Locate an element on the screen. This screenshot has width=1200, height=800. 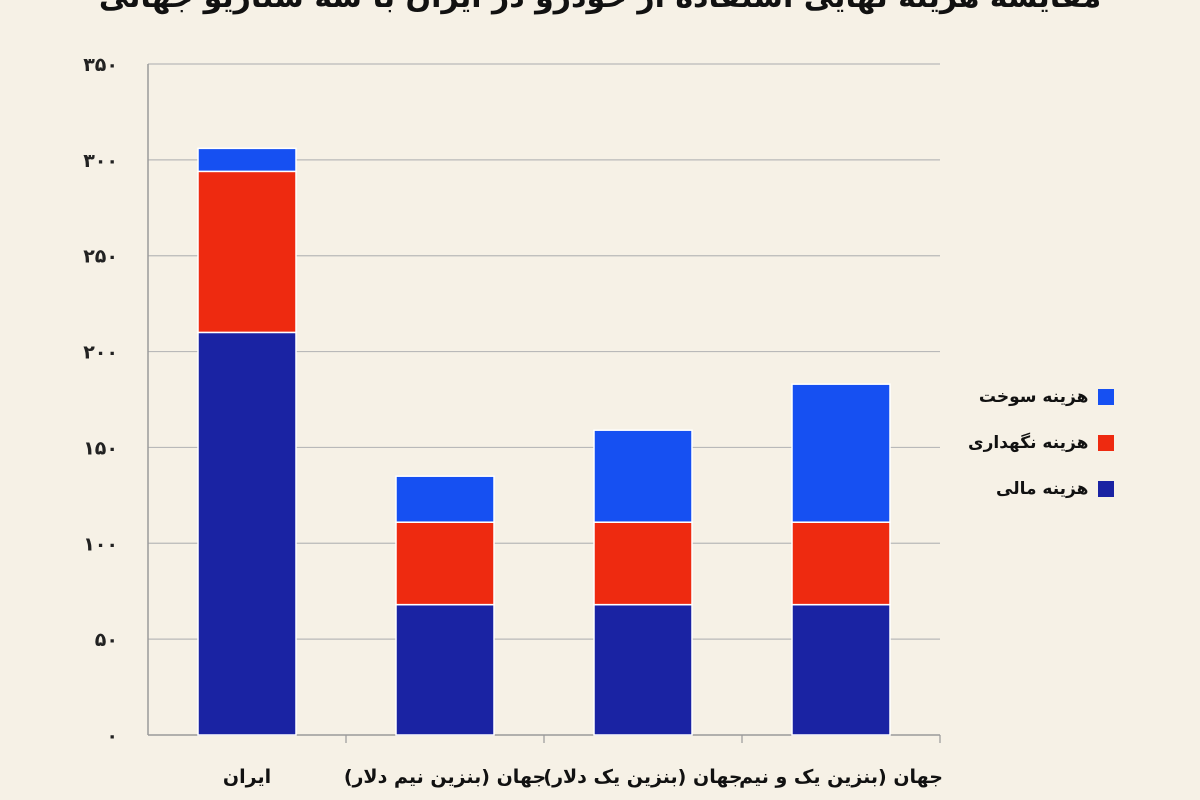
legend-item-financial: هزینه مالی is located at coordinates (1041, 489).